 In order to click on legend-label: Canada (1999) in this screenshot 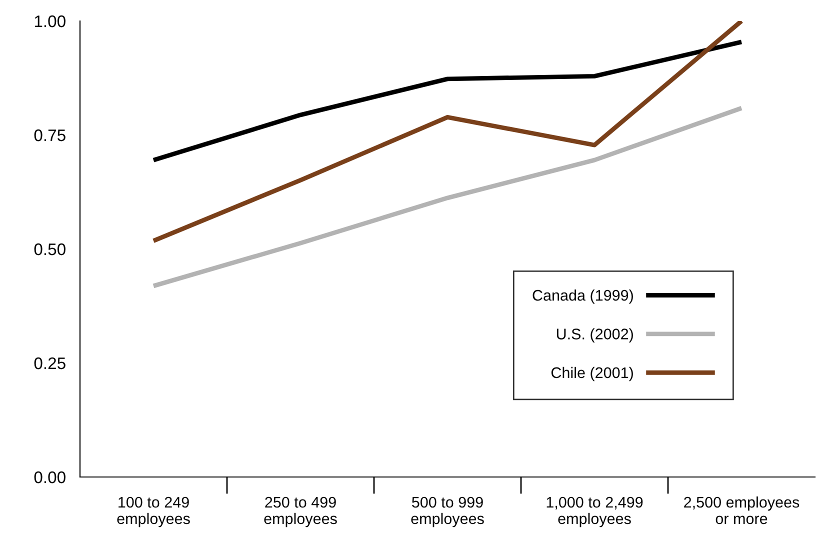, I will do `click(582, 297)`.